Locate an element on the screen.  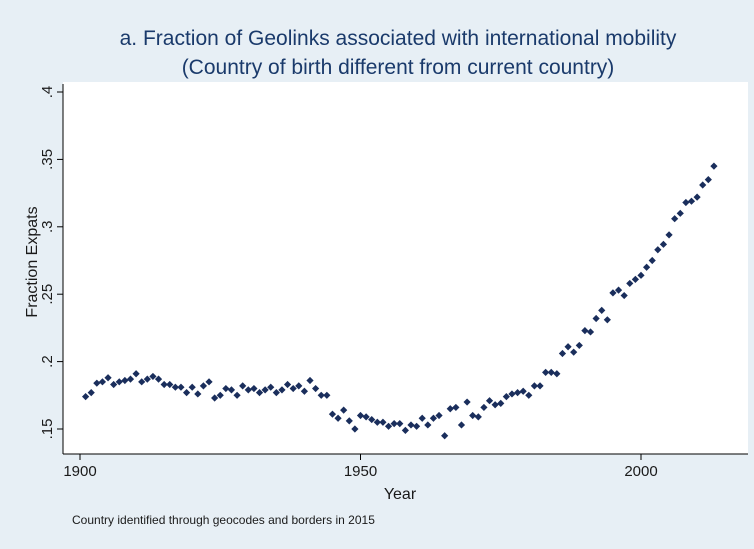
x-axis: 1900 1950 2000 is located at coordinates (405, 466).